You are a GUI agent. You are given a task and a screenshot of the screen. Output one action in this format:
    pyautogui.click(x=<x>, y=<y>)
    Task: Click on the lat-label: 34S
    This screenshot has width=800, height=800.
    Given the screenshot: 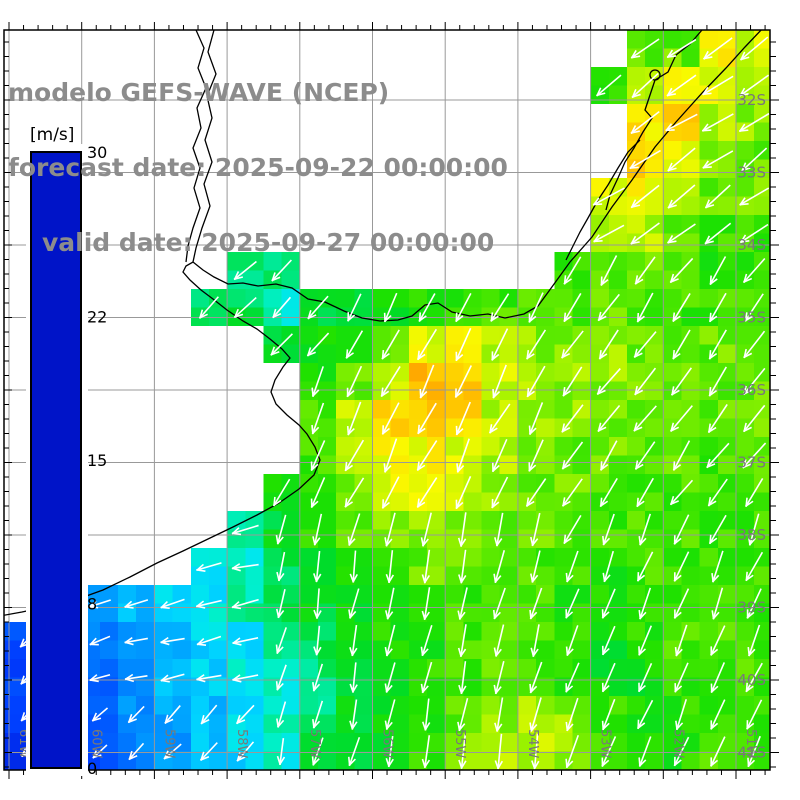 What is the action you would take?
    pyautogui.click(x=751, y=245)
    